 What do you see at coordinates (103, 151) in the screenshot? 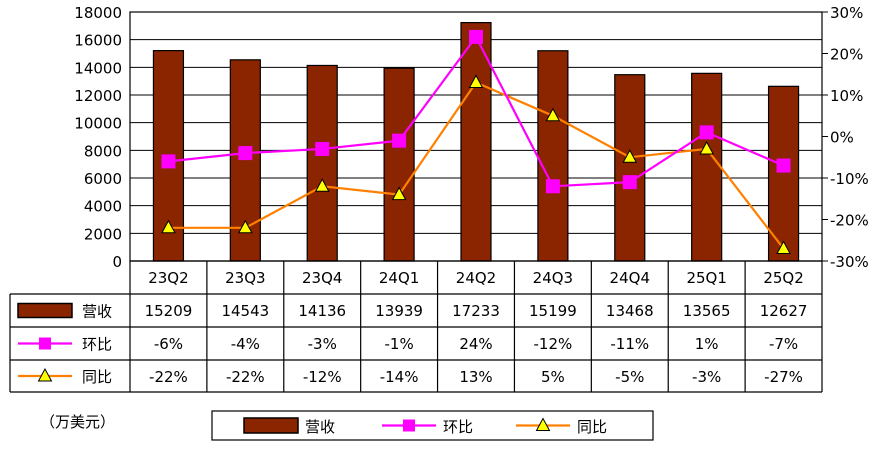
I see `left-tick-label: 8000` at bounding box center [103, 151].